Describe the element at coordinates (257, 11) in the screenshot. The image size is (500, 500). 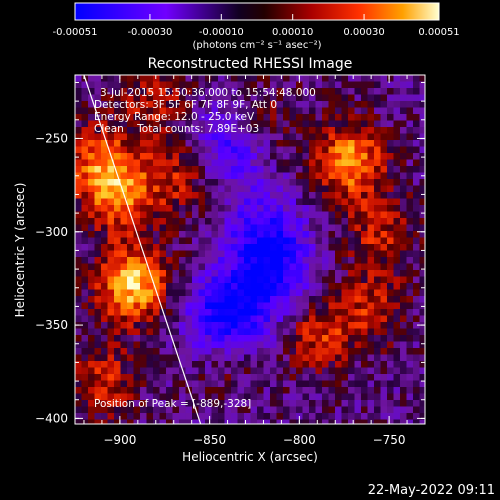
I see `colorbar` at that location.